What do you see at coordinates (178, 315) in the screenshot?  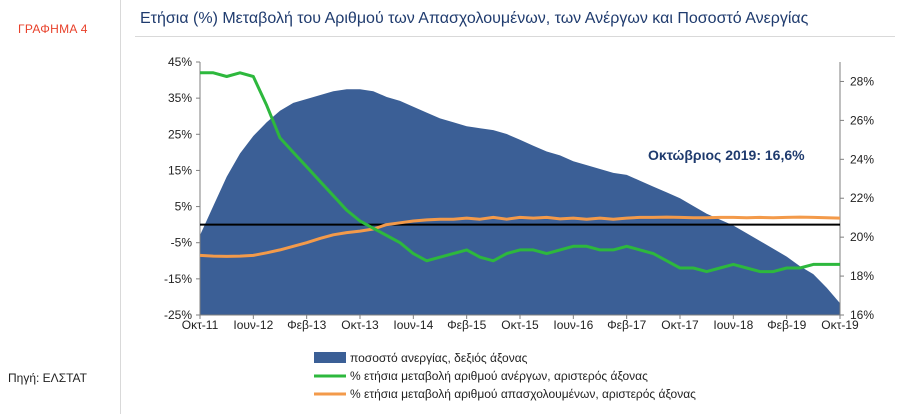 I see `left-axis-tick-label: -25%` at bounding box center [178, 315].